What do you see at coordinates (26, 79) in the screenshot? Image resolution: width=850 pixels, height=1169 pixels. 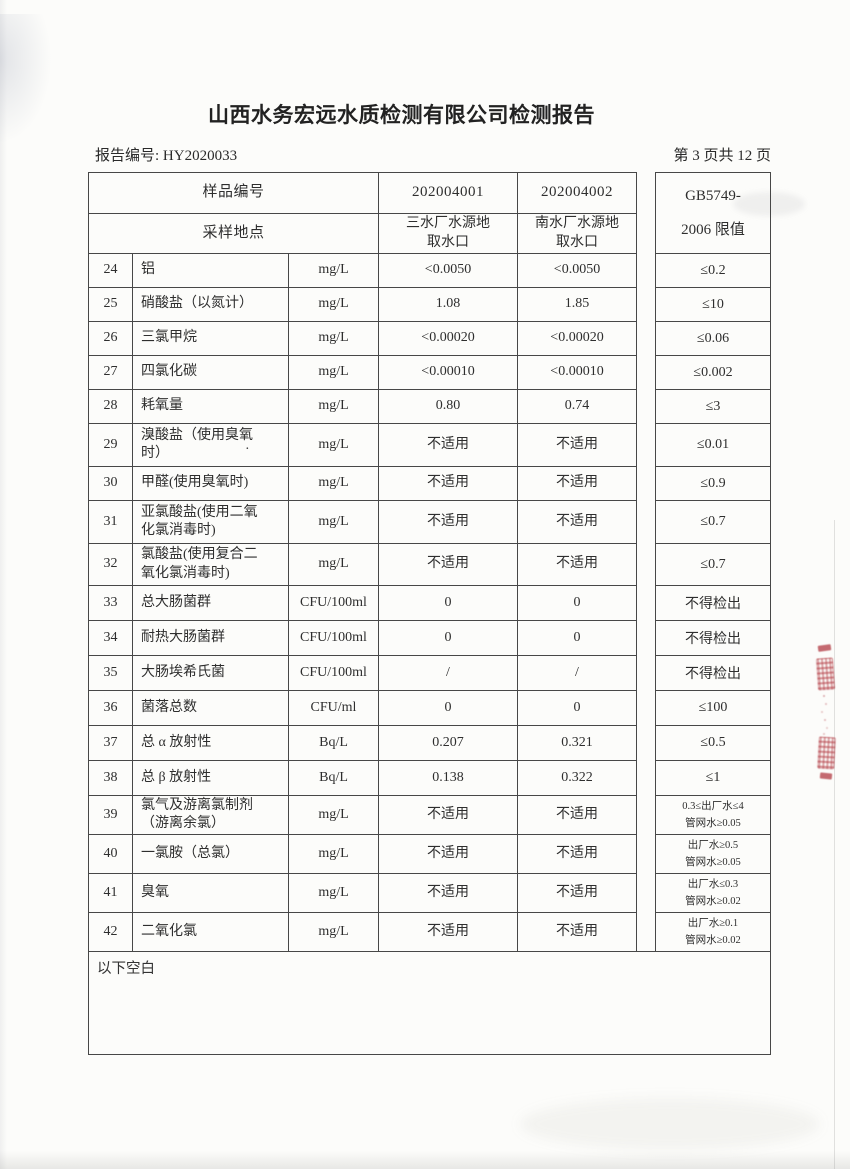 I see `scan-shadow-top-left` at bounding box center [26, 79].